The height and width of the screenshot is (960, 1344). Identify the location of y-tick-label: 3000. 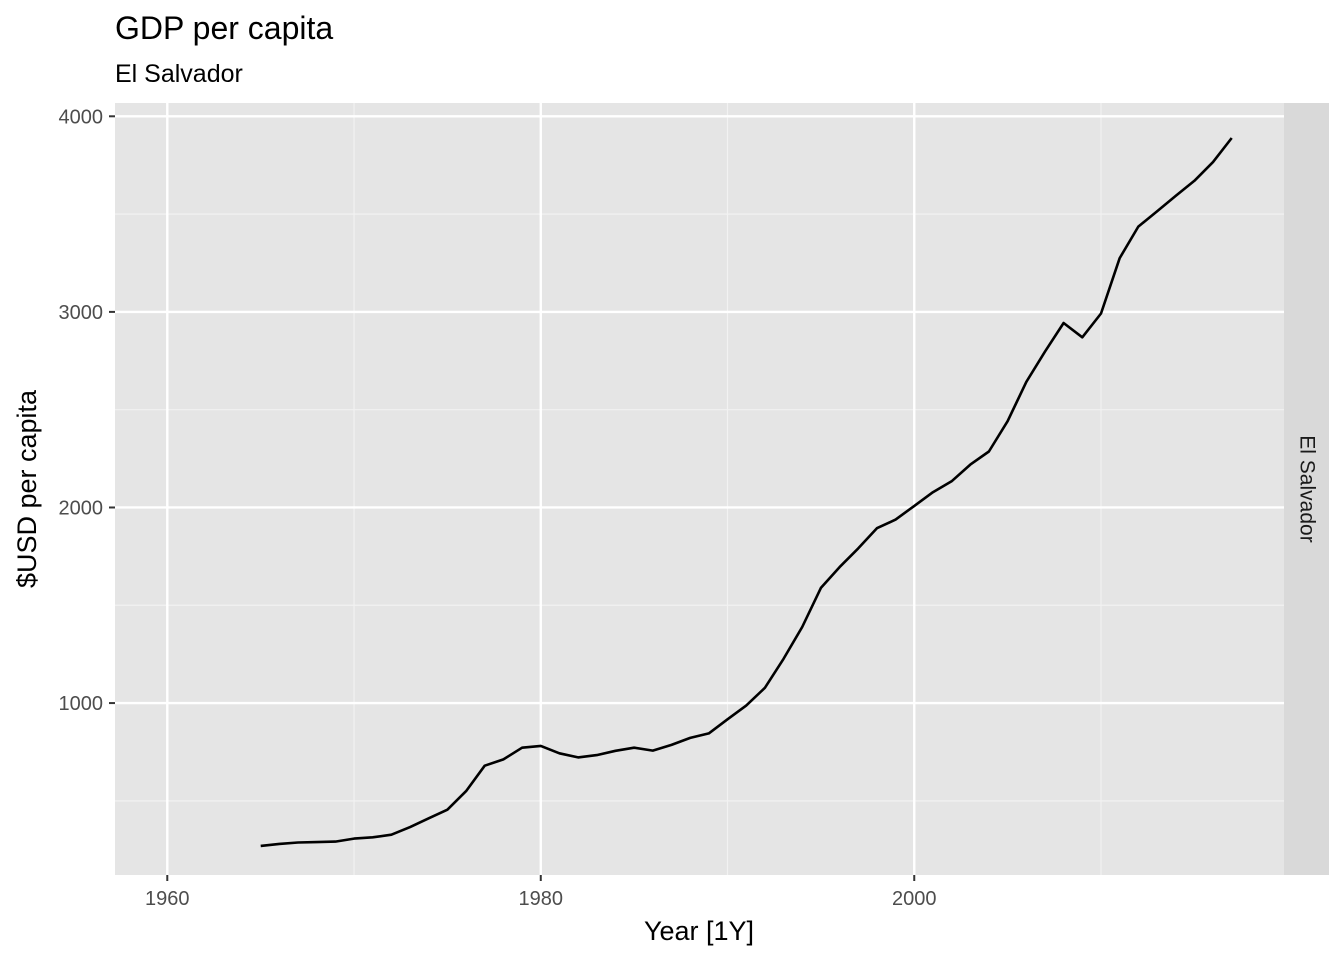
(81, 313).